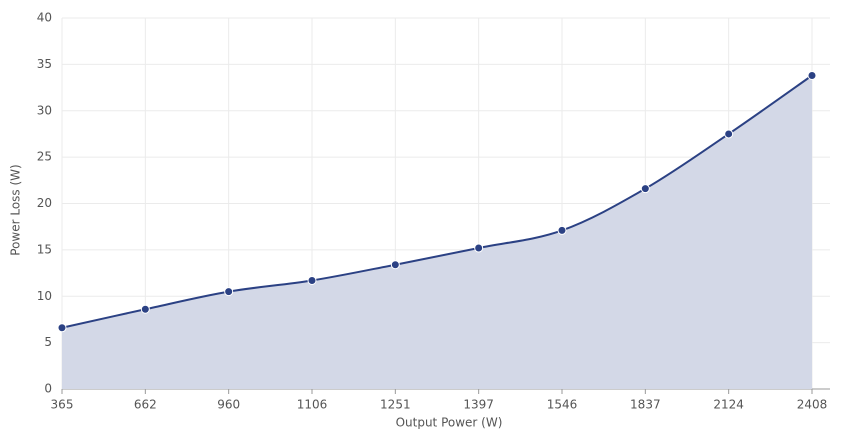 Image resolution: width=843 pixels, height=438 pixels. I want to click on y-axis-label: Power Loss (W), so click(16, 209).